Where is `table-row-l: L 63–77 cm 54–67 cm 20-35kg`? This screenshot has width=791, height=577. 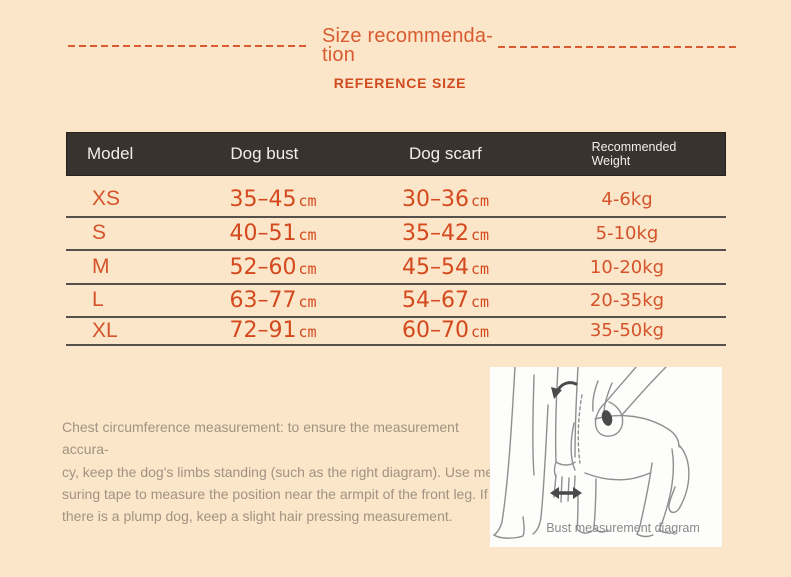
table-row-l: L 63–77 cm 54–67 cm 20-35kg is located at coordinates (396, 301).